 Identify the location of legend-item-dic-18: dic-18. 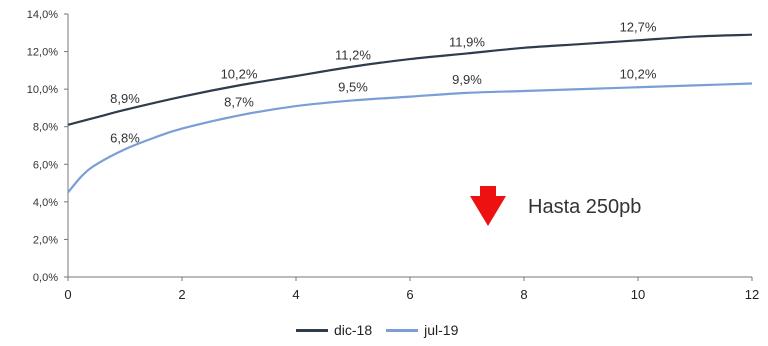
(334, 330).